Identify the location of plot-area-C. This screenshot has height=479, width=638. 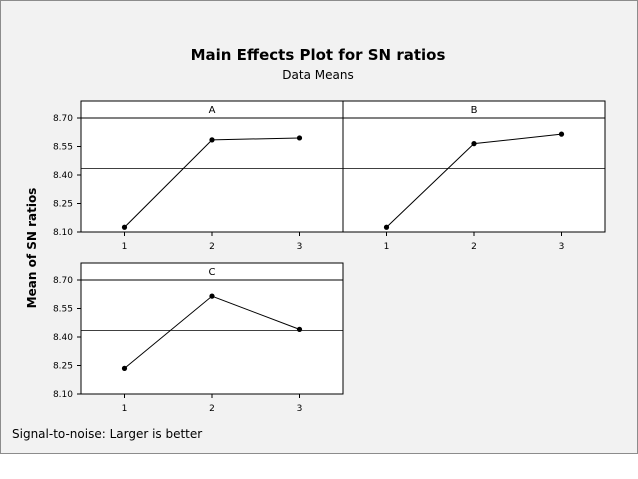
(212, 337).